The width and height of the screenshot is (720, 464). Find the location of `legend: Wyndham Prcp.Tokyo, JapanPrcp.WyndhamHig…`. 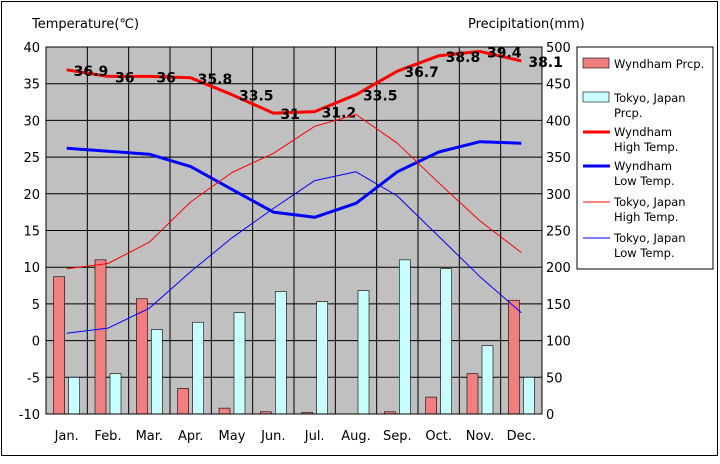

legend: Wyndham Prcp.Tokyo, JapanPrcp.WyndhamHig… is located at coordinates (645, 158).